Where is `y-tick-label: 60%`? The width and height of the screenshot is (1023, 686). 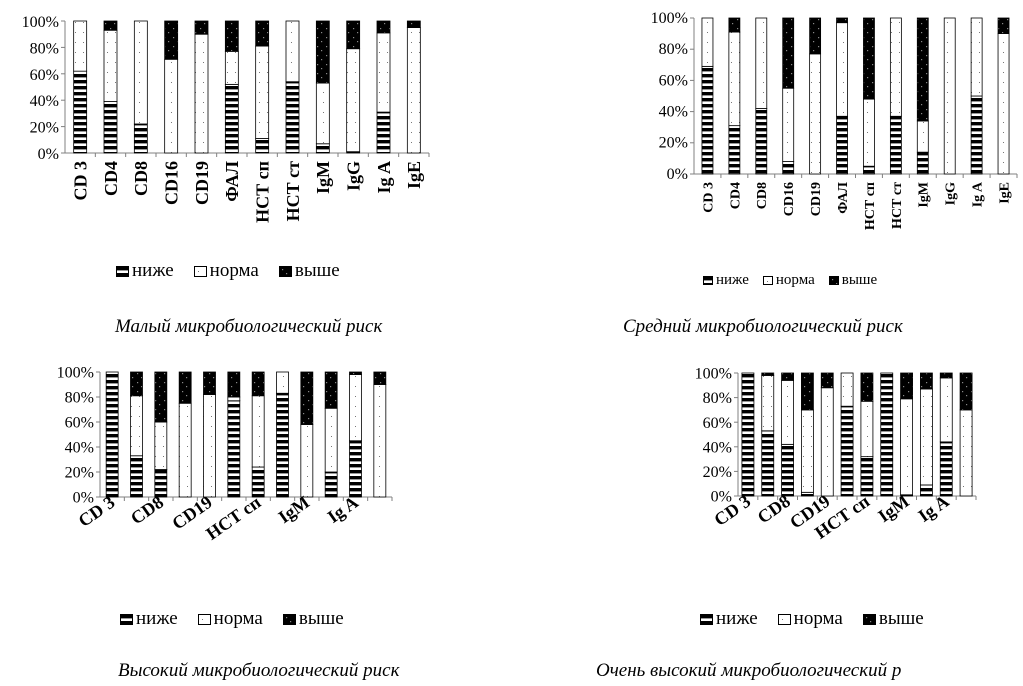
y-tick-label: 60% is located at coordinates (673, 80).